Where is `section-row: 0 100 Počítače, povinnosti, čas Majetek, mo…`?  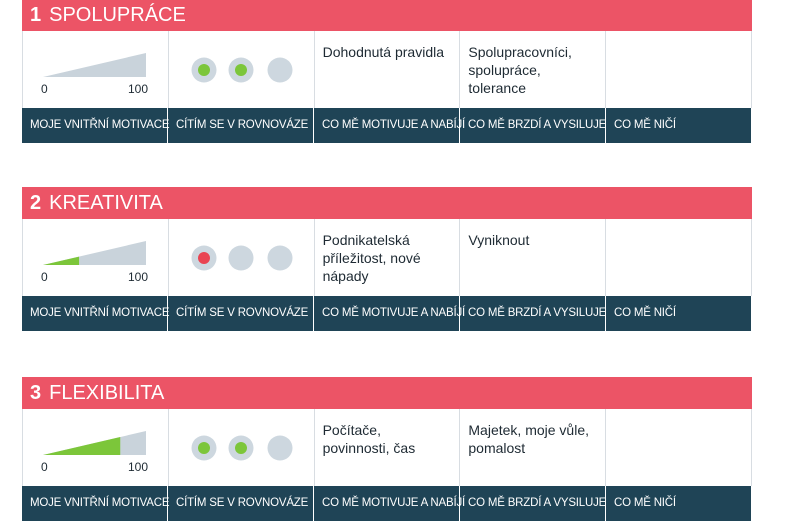 section-row: 0 100 Počítače, povinnosti, čas Majetek, mo… is located at coordinates (387, 447).